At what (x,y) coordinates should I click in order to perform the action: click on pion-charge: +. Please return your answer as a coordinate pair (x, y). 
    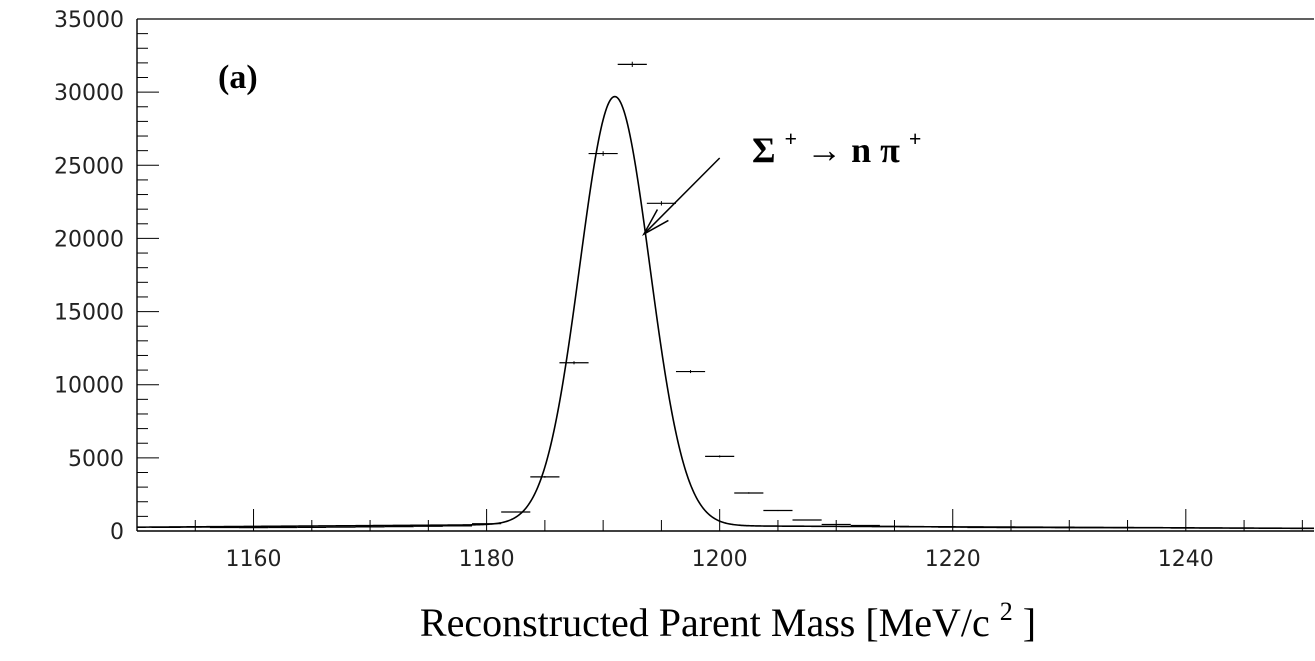
    Looking at the image, I should click on (915, 138).